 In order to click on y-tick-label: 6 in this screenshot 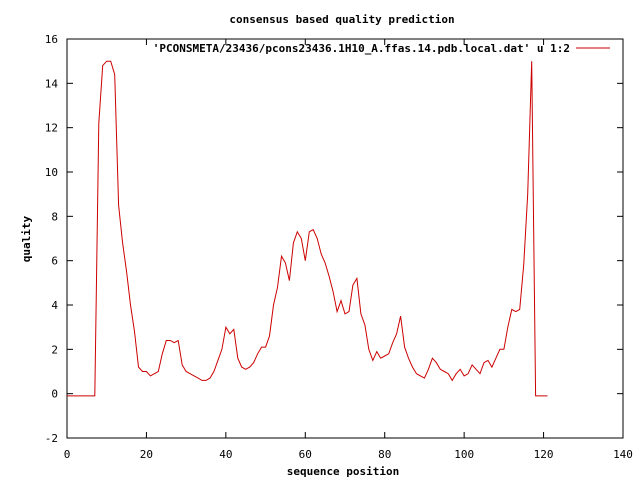, I will do `click(54, 261)`.